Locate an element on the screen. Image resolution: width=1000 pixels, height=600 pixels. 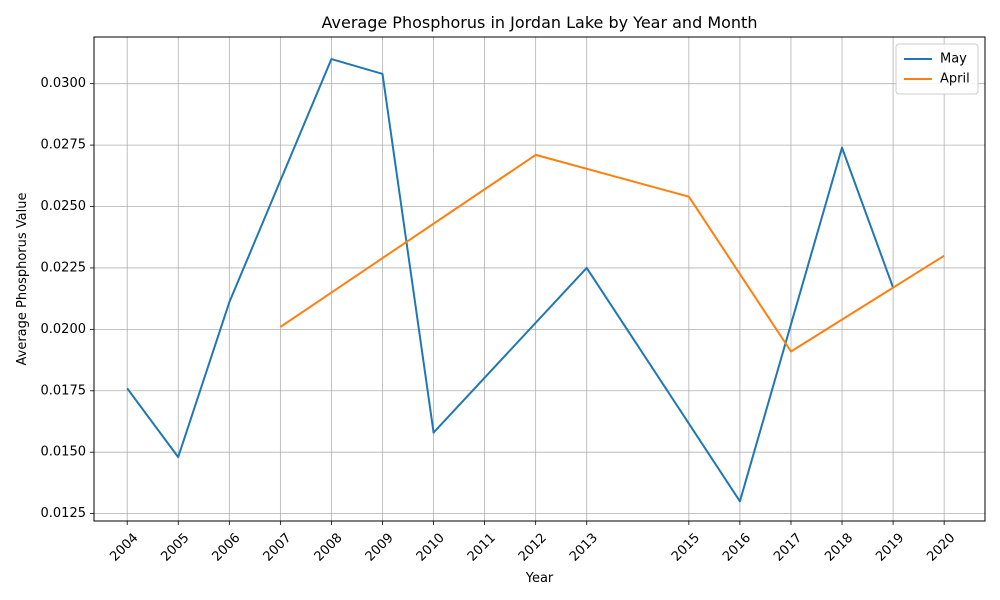
y-axis-title: Average Phosphorus Value is located at coordinates (22, 279).